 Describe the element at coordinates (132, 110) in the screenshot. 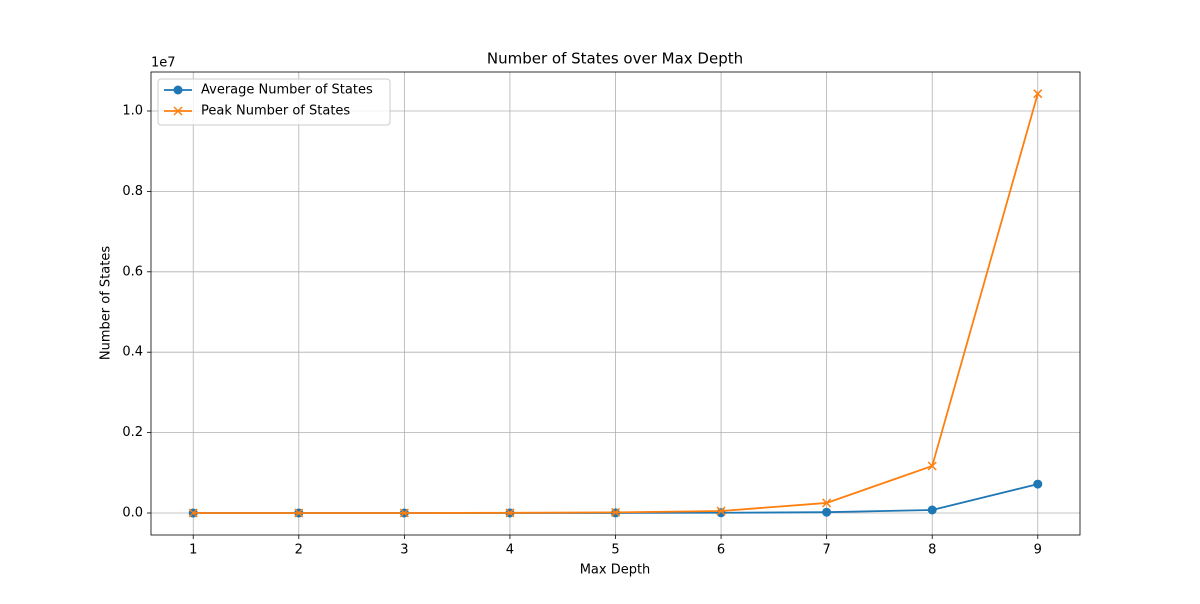

I see `y-tick-label: 1.0` at that location.